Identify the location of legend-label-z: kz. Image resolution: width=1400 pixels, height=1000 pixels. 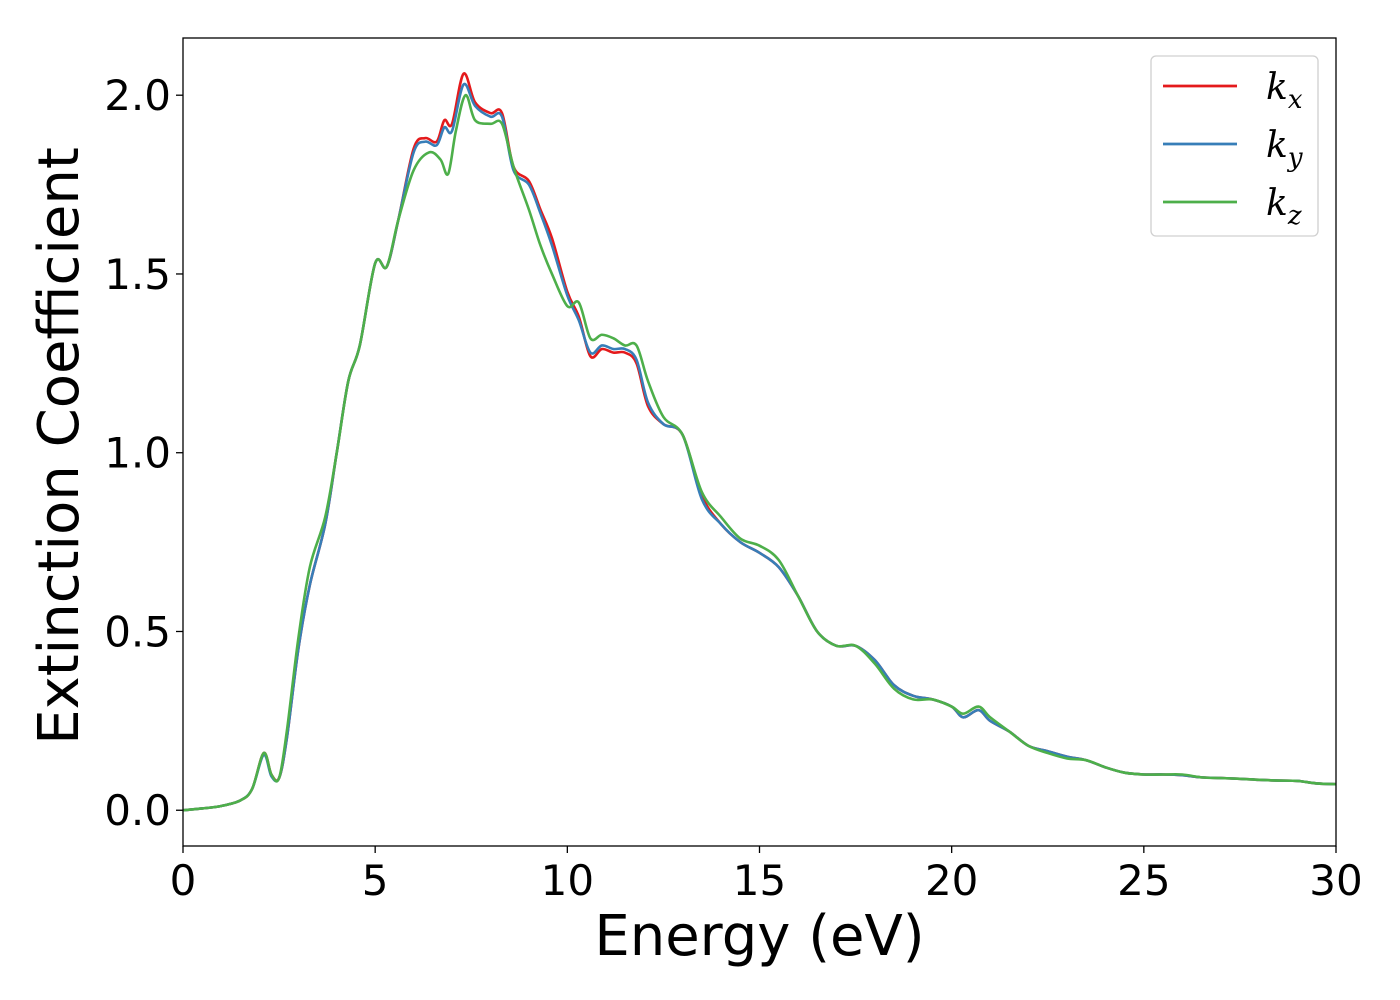
(1284, 207).